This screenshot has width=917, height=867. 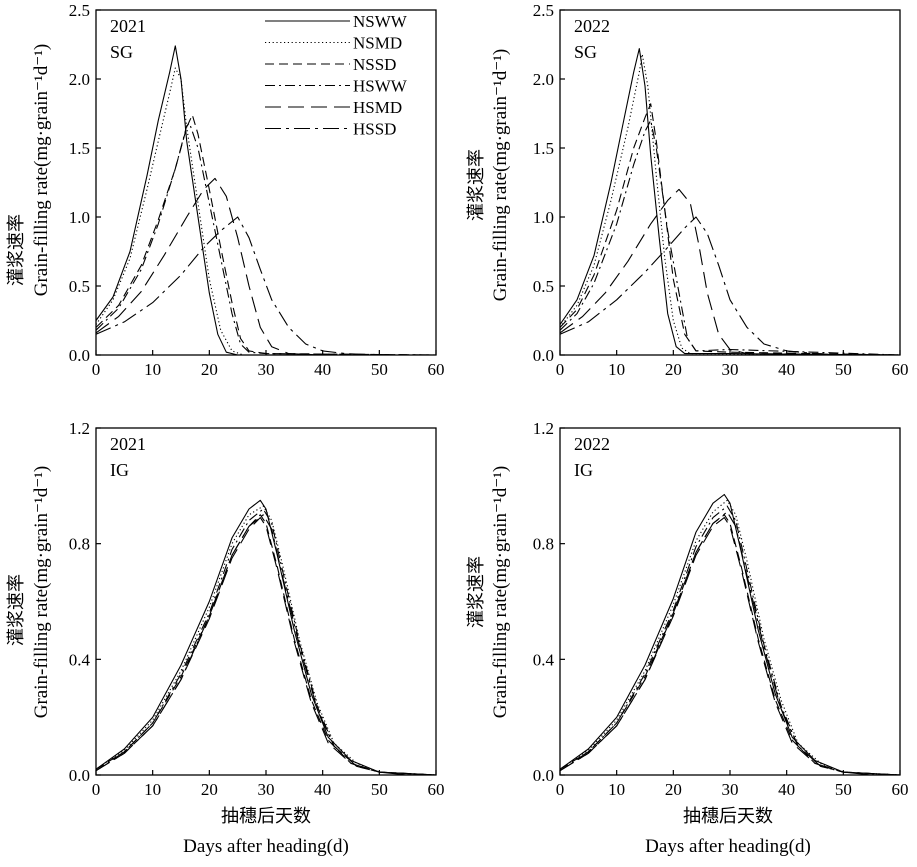 I want to click on y-label-group-bottom-left: 灌浆速率, so click(x=16, y=610).